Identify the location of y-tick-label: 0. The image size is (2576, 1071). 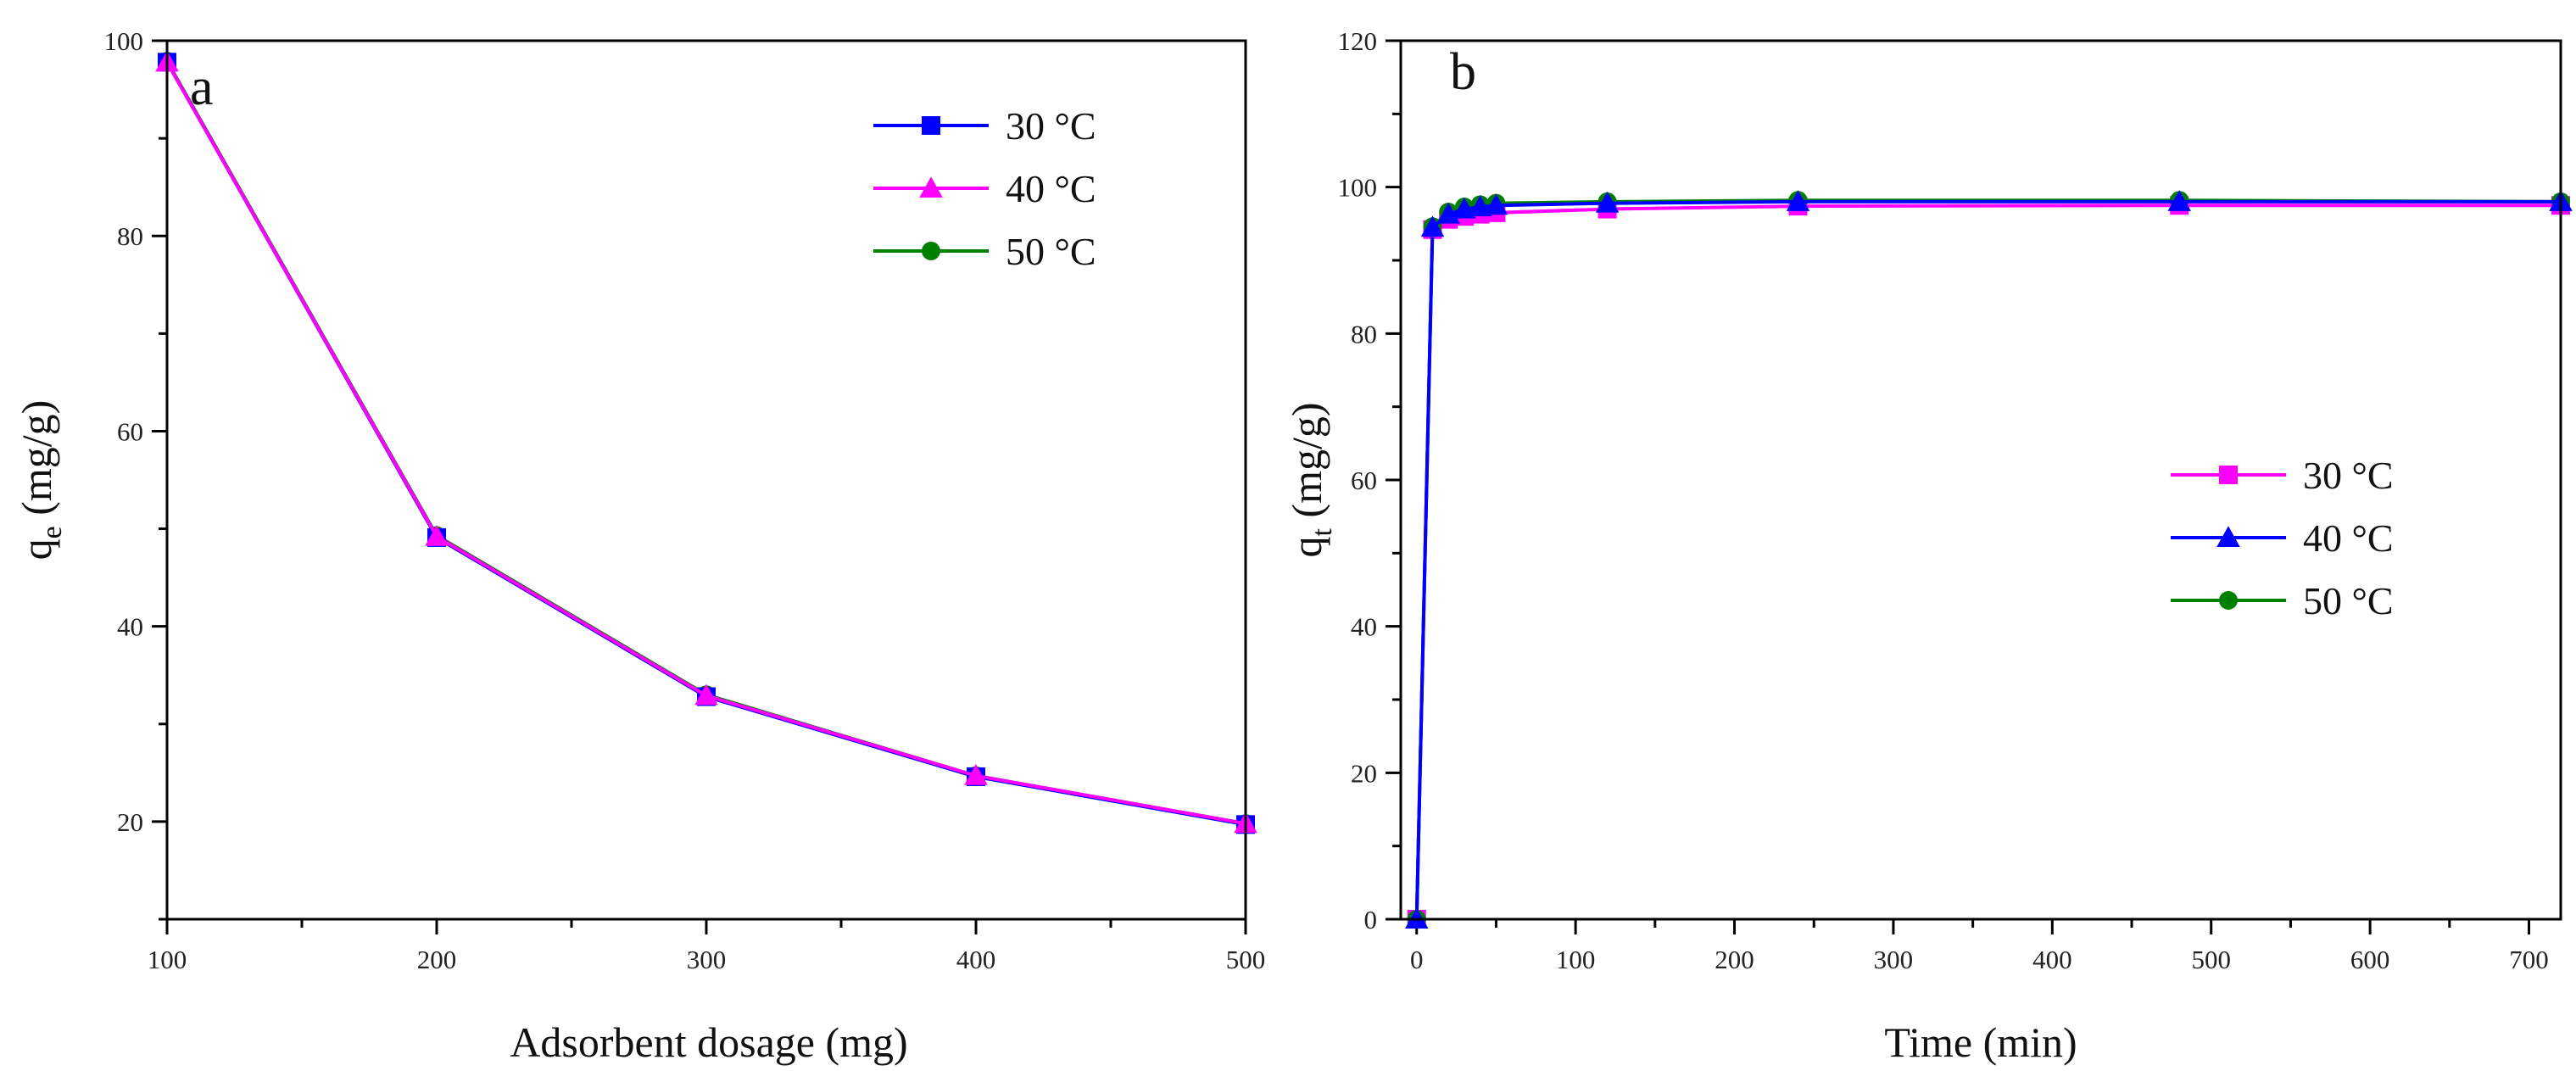
(1371, 919).